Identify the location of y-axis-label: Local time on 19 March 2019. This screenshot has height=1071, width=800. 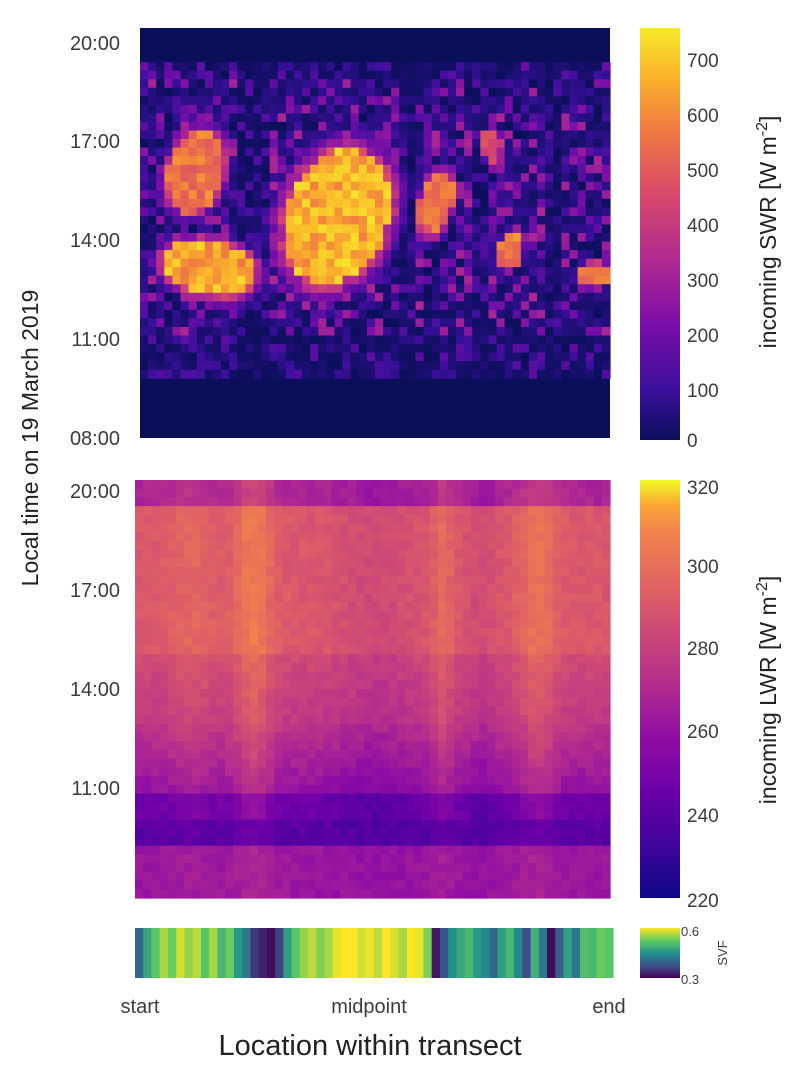
(30, 438).